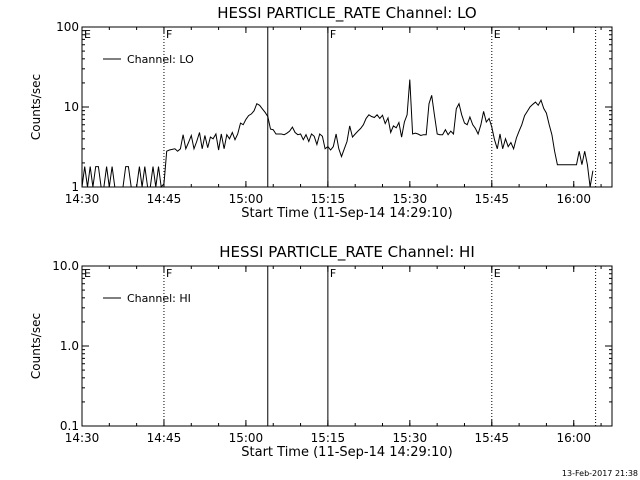 This screenshot has height=480, width=640. I want to click on y-tick-label: 10.0, so click(65, 266).